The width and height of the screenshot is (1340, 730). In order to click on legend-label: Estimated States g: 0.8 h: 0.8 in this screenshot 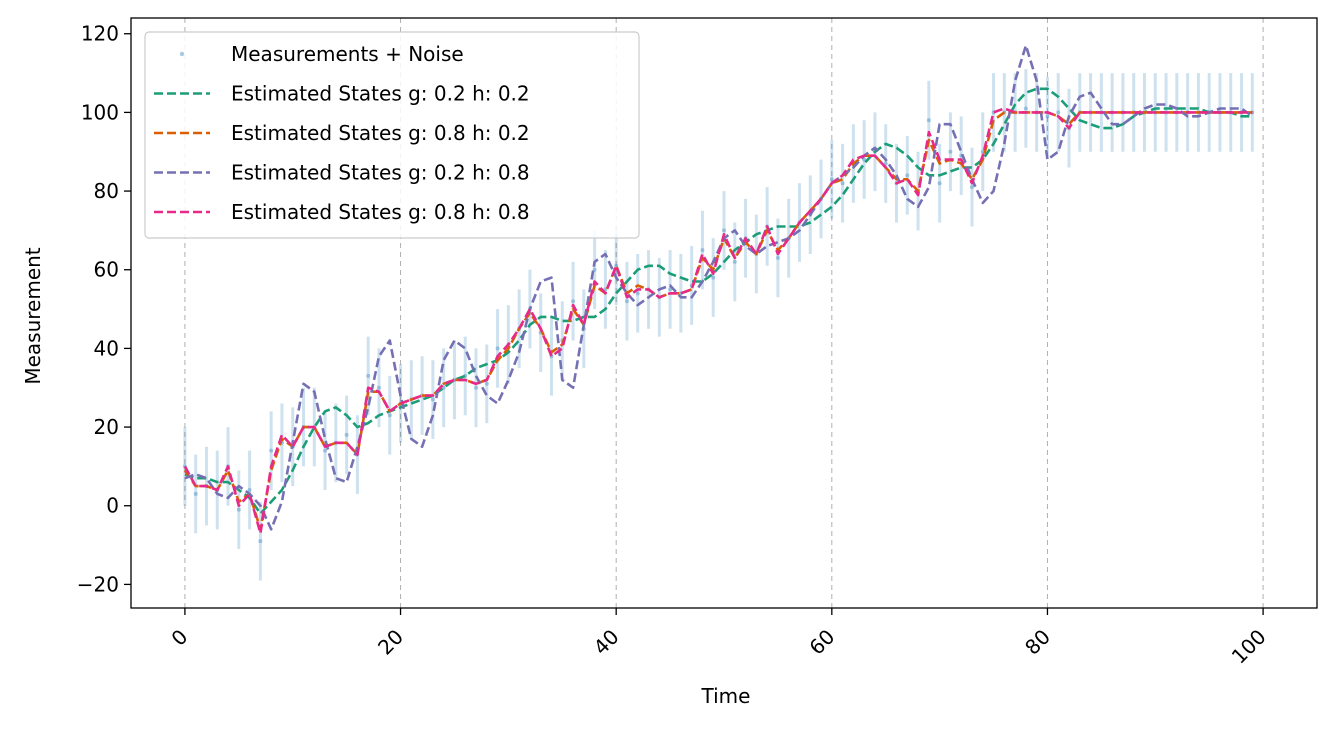, I will do `click(380, 212)`.